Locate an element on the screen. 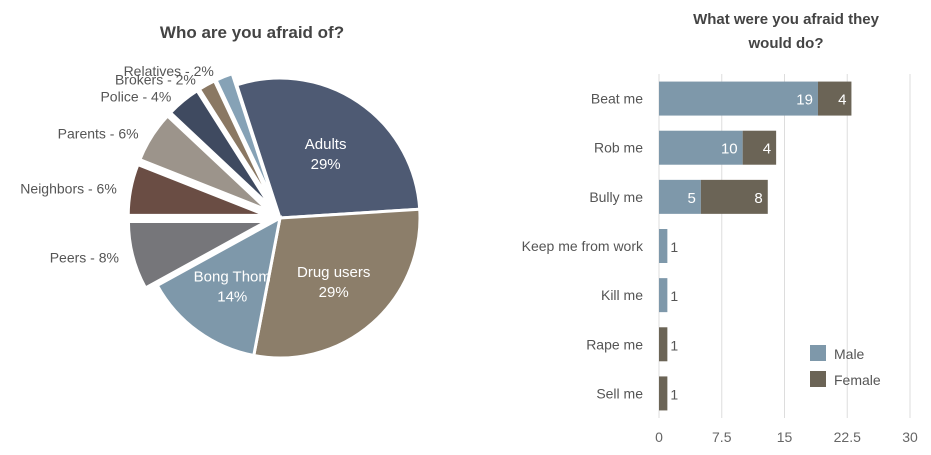 This screenshot has height=455, width=931. value-label-female-rape-me: 1 is located at coordinates (674, 345).